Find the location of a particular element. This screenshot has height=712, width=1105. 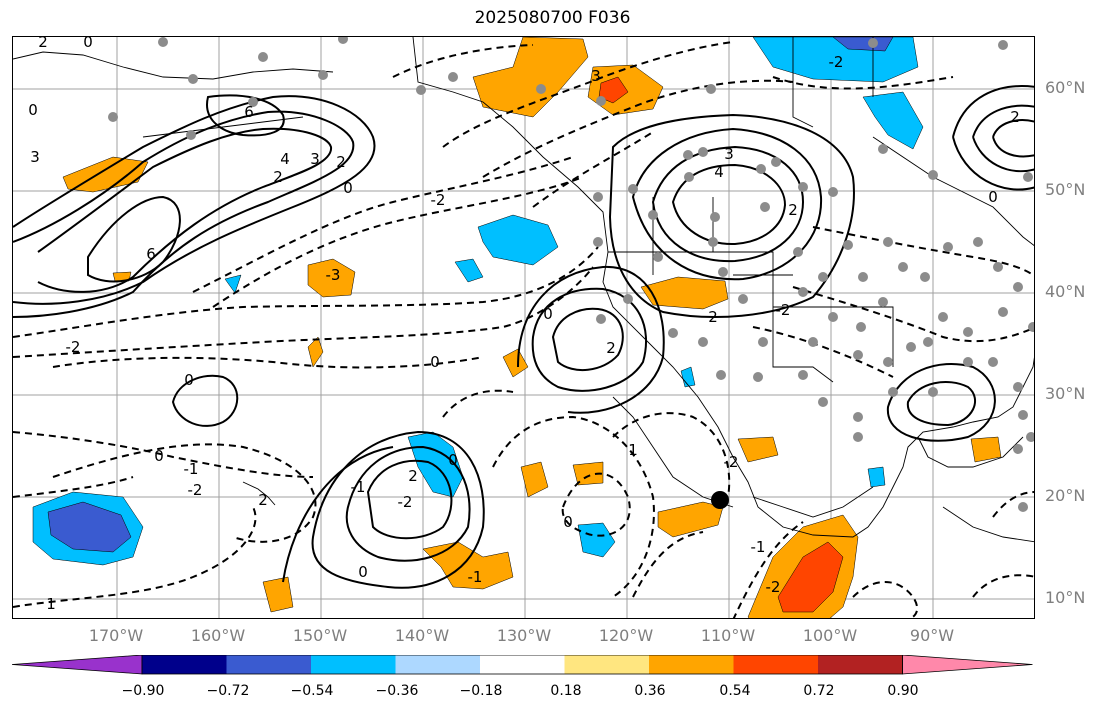

blue-region-gulf is located at coordinates (876, 477).